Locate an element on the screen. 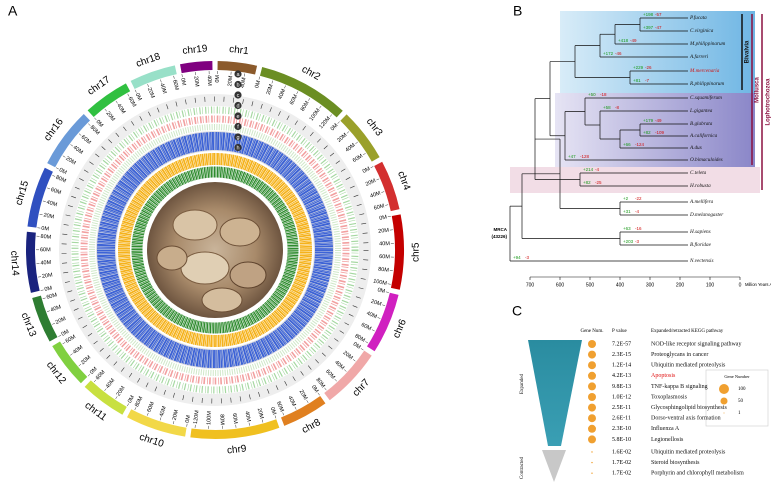 The width and height of the screenshot is (771, 491). axis-tick-label: 500 is located at coordinates (590, 285).